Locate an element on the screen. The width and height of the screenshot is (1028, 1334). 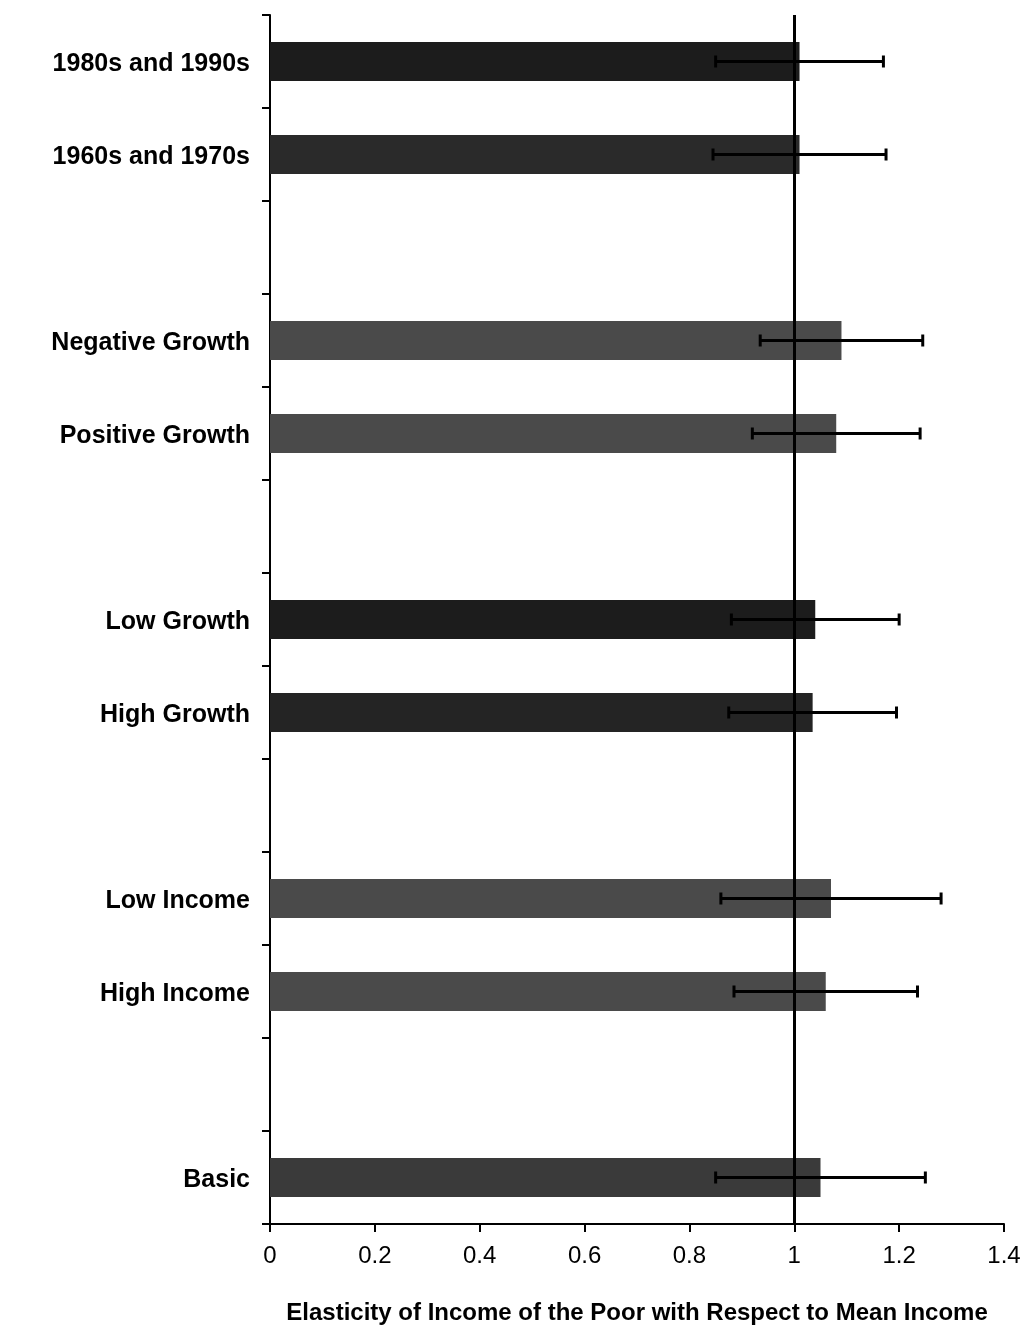
y-tick-label: 1980s and 1990s is located at coordinates (151, 61).